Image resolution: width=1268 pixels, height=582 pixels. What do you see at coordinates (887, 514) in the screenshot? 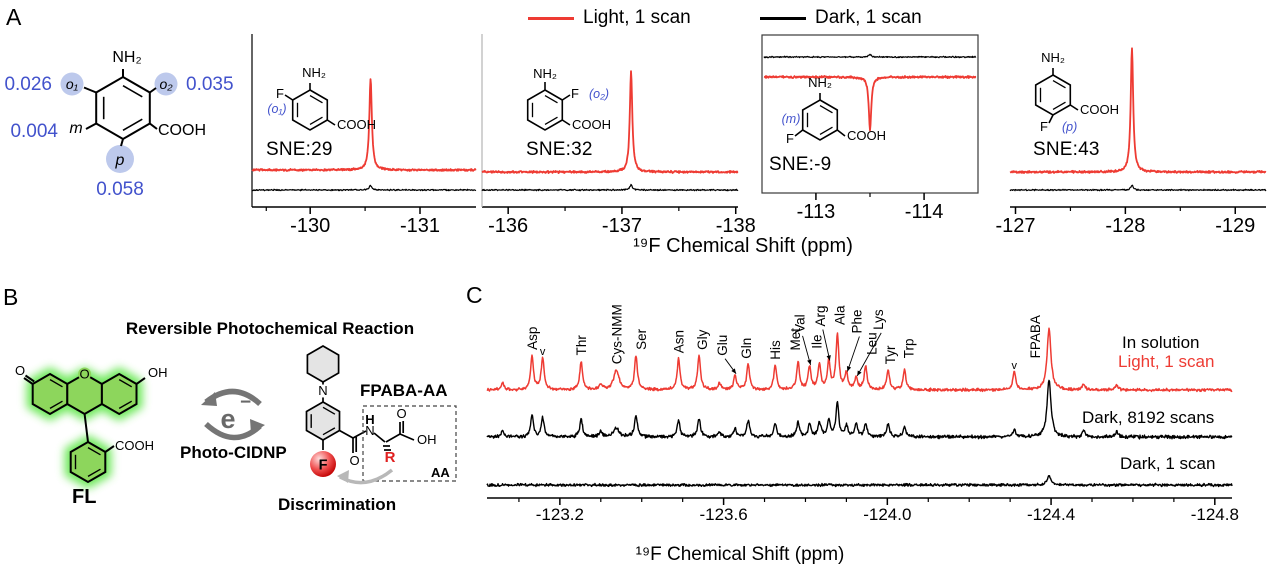
I see `svg-text: -124.0` at bounding box center [887, 514].